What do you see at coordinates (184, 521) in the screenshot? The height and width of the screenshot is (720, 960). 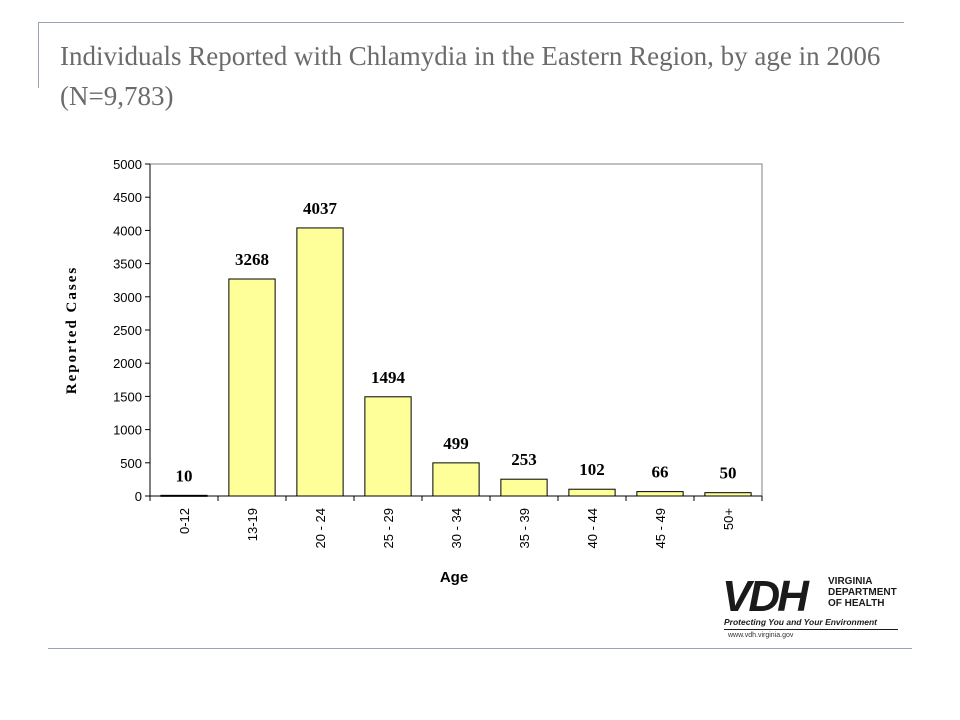 I see `x-tick-label: 0-12` at bounding box center [184, 521].